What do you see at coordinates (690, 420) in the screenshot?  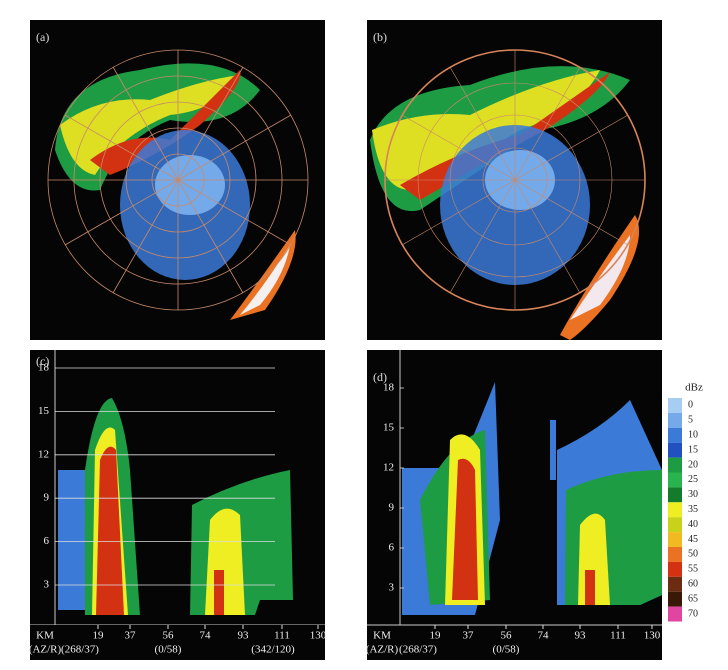 I see `legend-label: 5` at bounding box center [690, 420].